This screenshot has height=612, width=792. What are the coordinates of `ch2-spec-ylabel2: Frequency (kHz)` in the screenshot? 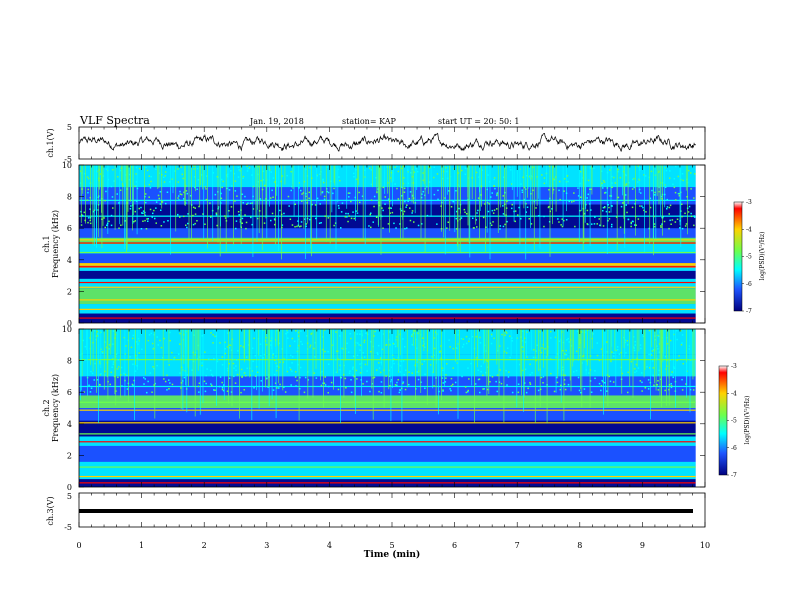 It's located at (55, 408).